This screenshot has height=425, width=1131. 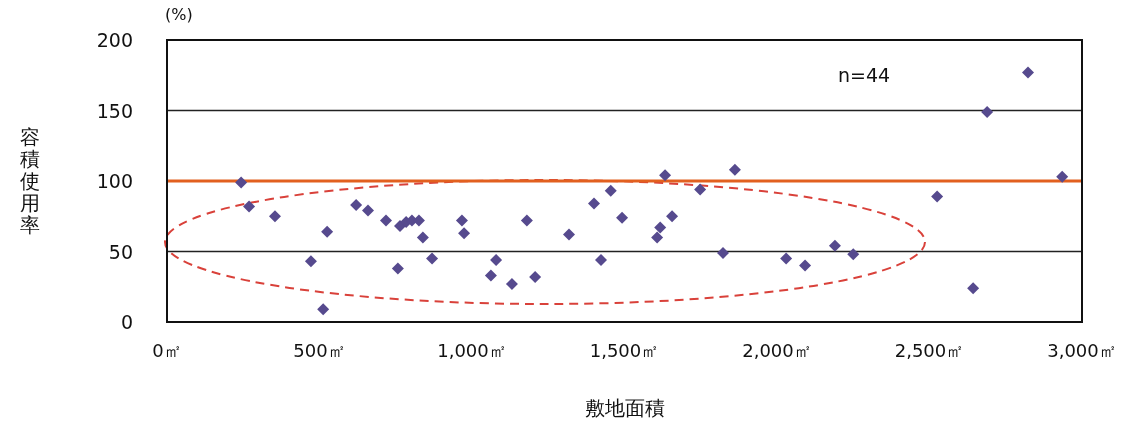 What do you see at coordinates (167, 350) in the screenshot?
I see `x-tick-label: 0㎡` at bounding box center [167, 350].